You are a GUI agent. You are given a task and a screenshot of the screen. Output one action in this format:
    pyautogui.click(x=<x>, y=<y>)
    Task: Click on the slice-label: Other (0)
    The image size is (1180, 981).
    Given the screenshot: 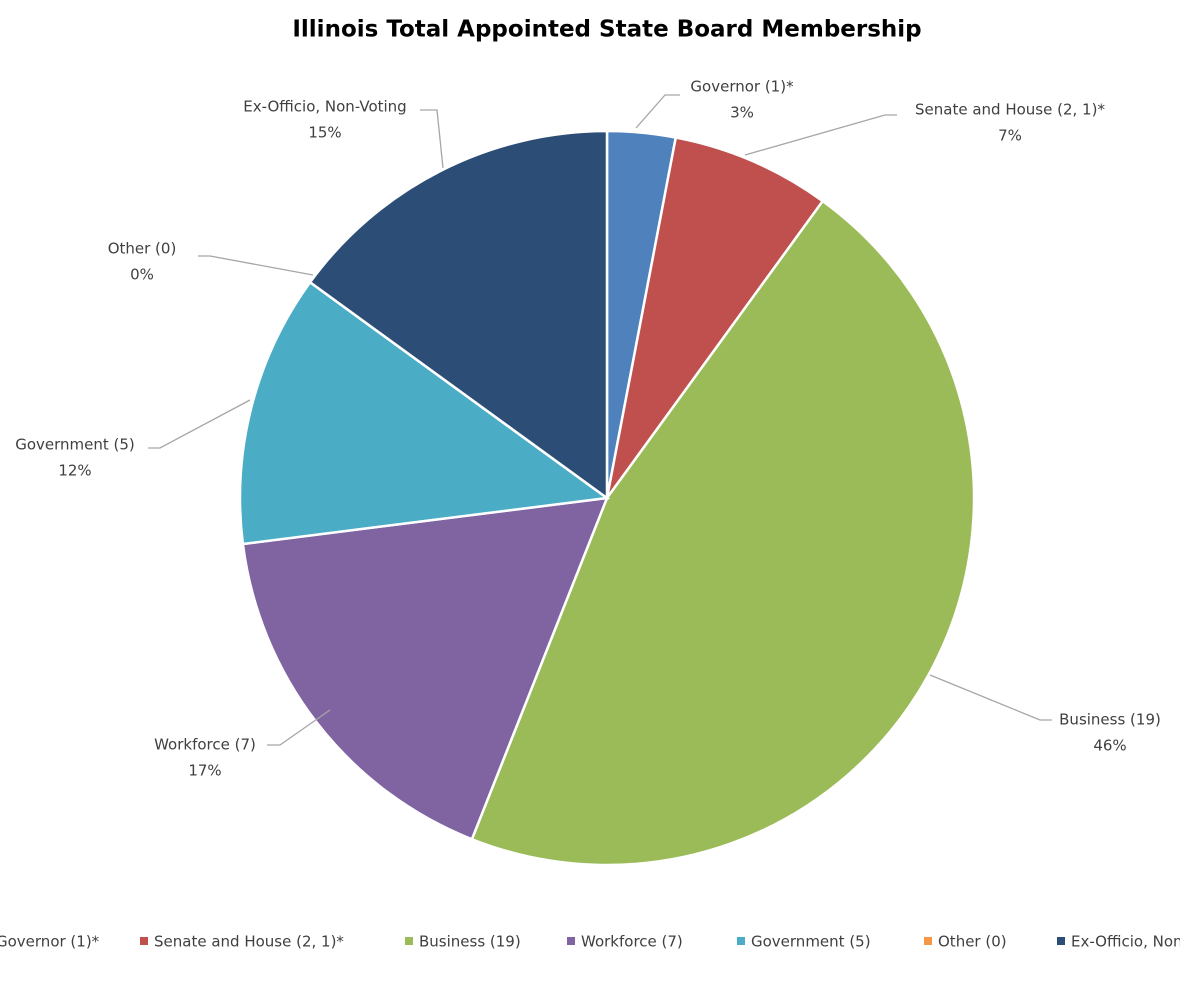 What is the action you would take?
    pyautogui.click(x=142, y=249)
    